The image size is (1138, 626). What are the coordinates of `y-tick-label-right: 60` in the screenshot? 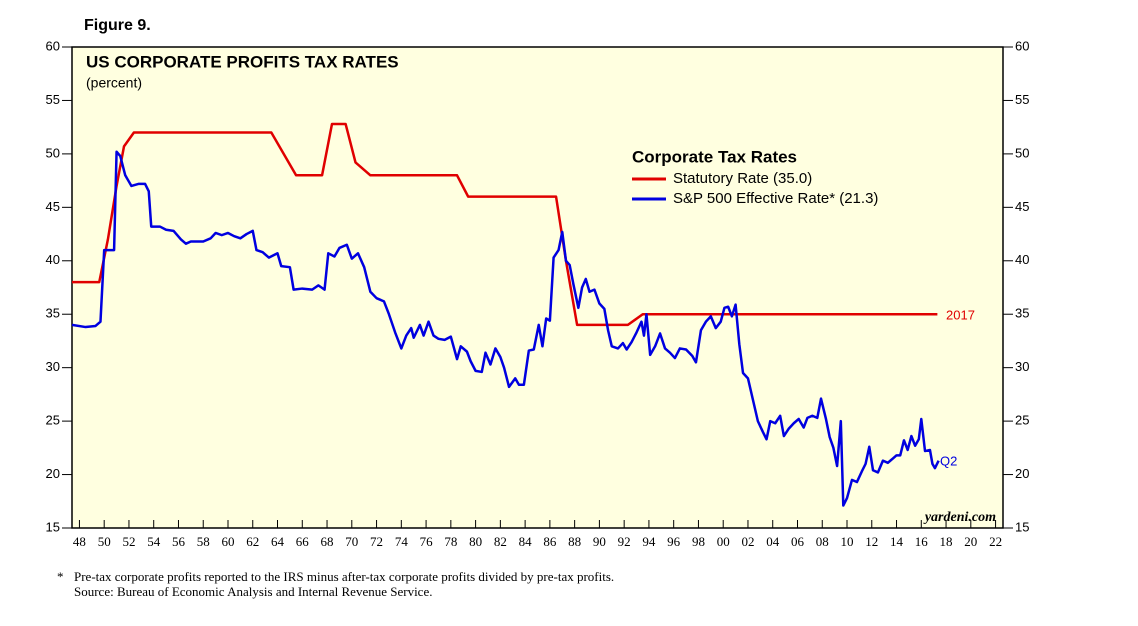 It's located at (1022, 45).